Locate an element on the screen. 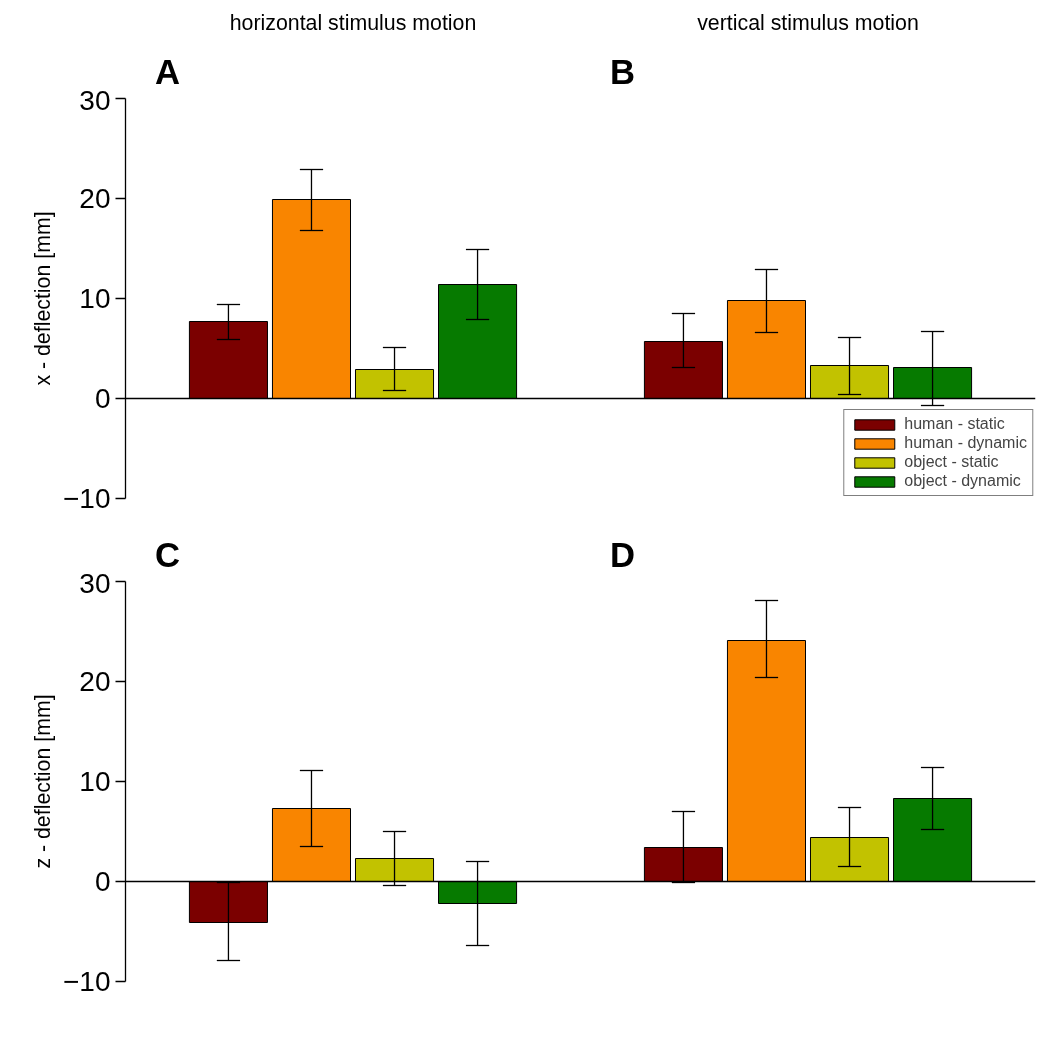 The height and width of the screenshot is (1052, 1053). y-axis-title: x - deflection [mm] is located at coordinates (43, 298).